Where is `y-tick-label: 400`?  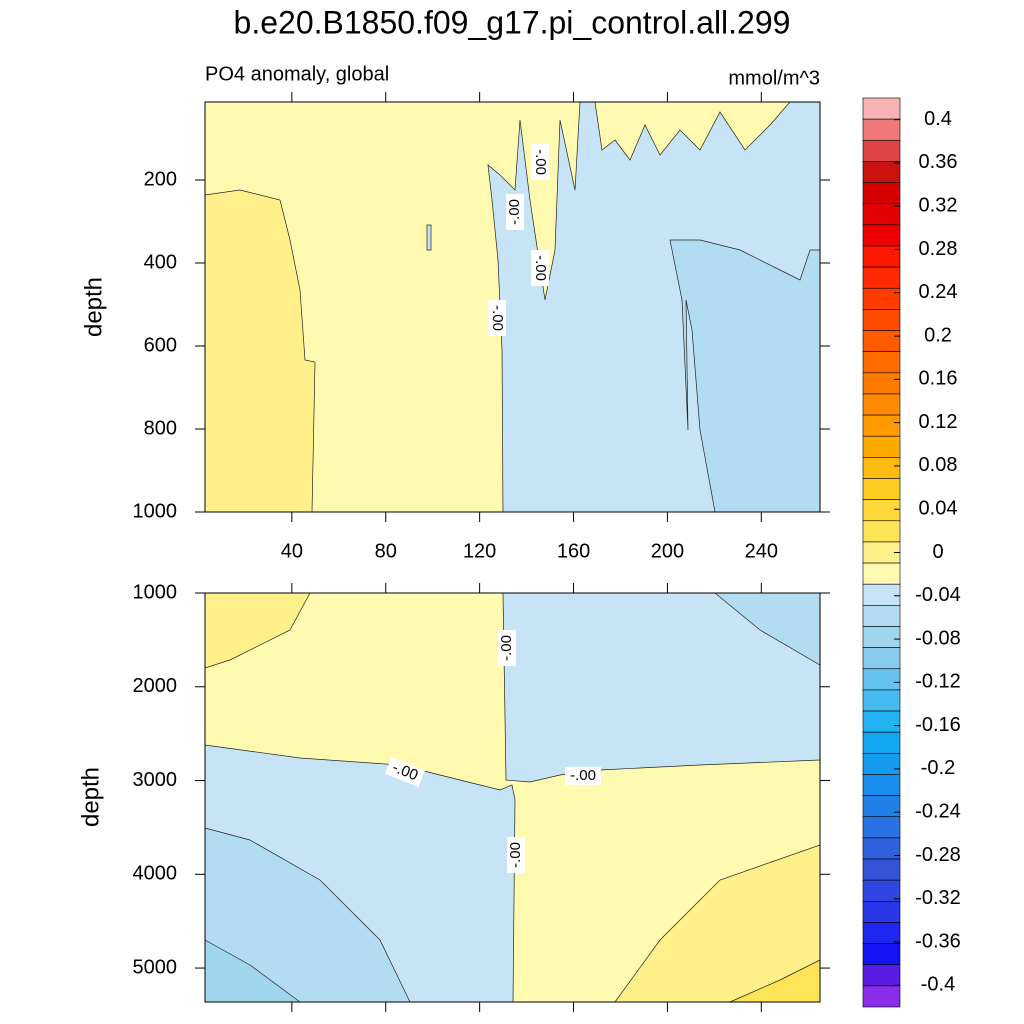 y-tick-label: 400 is located at coordinates (160, 262).